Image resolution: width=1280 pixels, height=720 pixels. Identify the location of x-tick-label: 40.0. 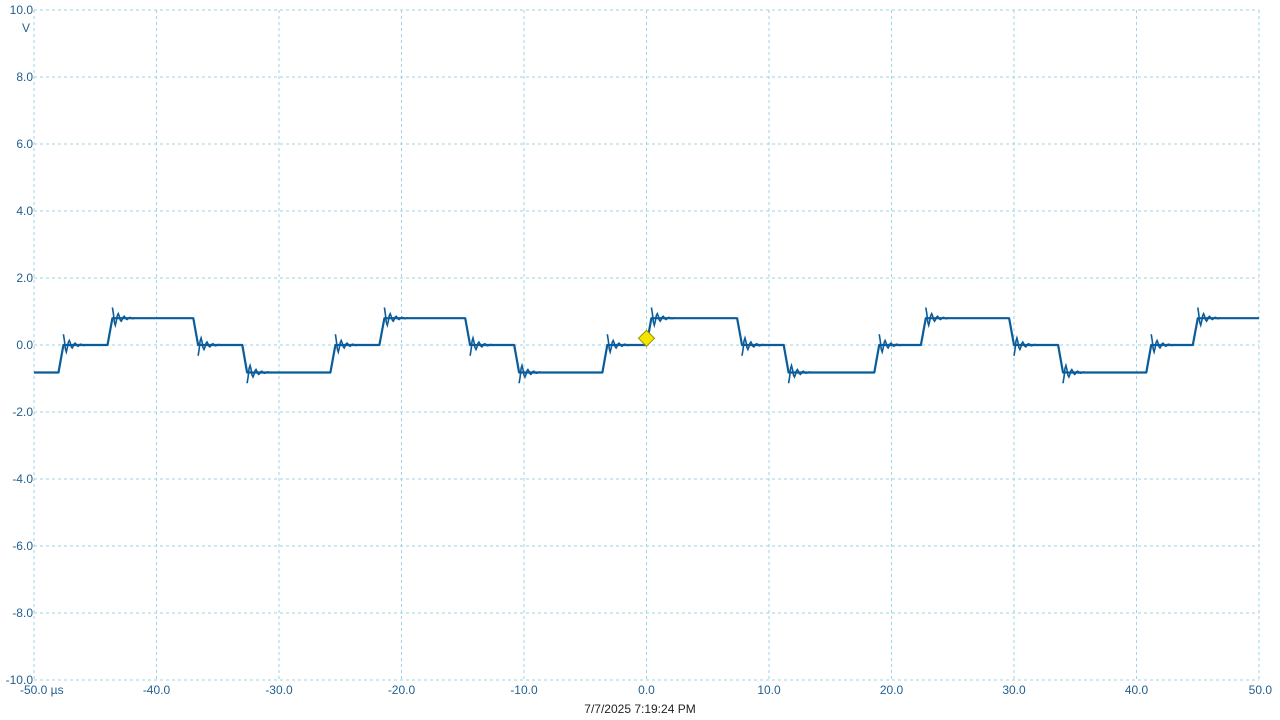
(1137, 690).